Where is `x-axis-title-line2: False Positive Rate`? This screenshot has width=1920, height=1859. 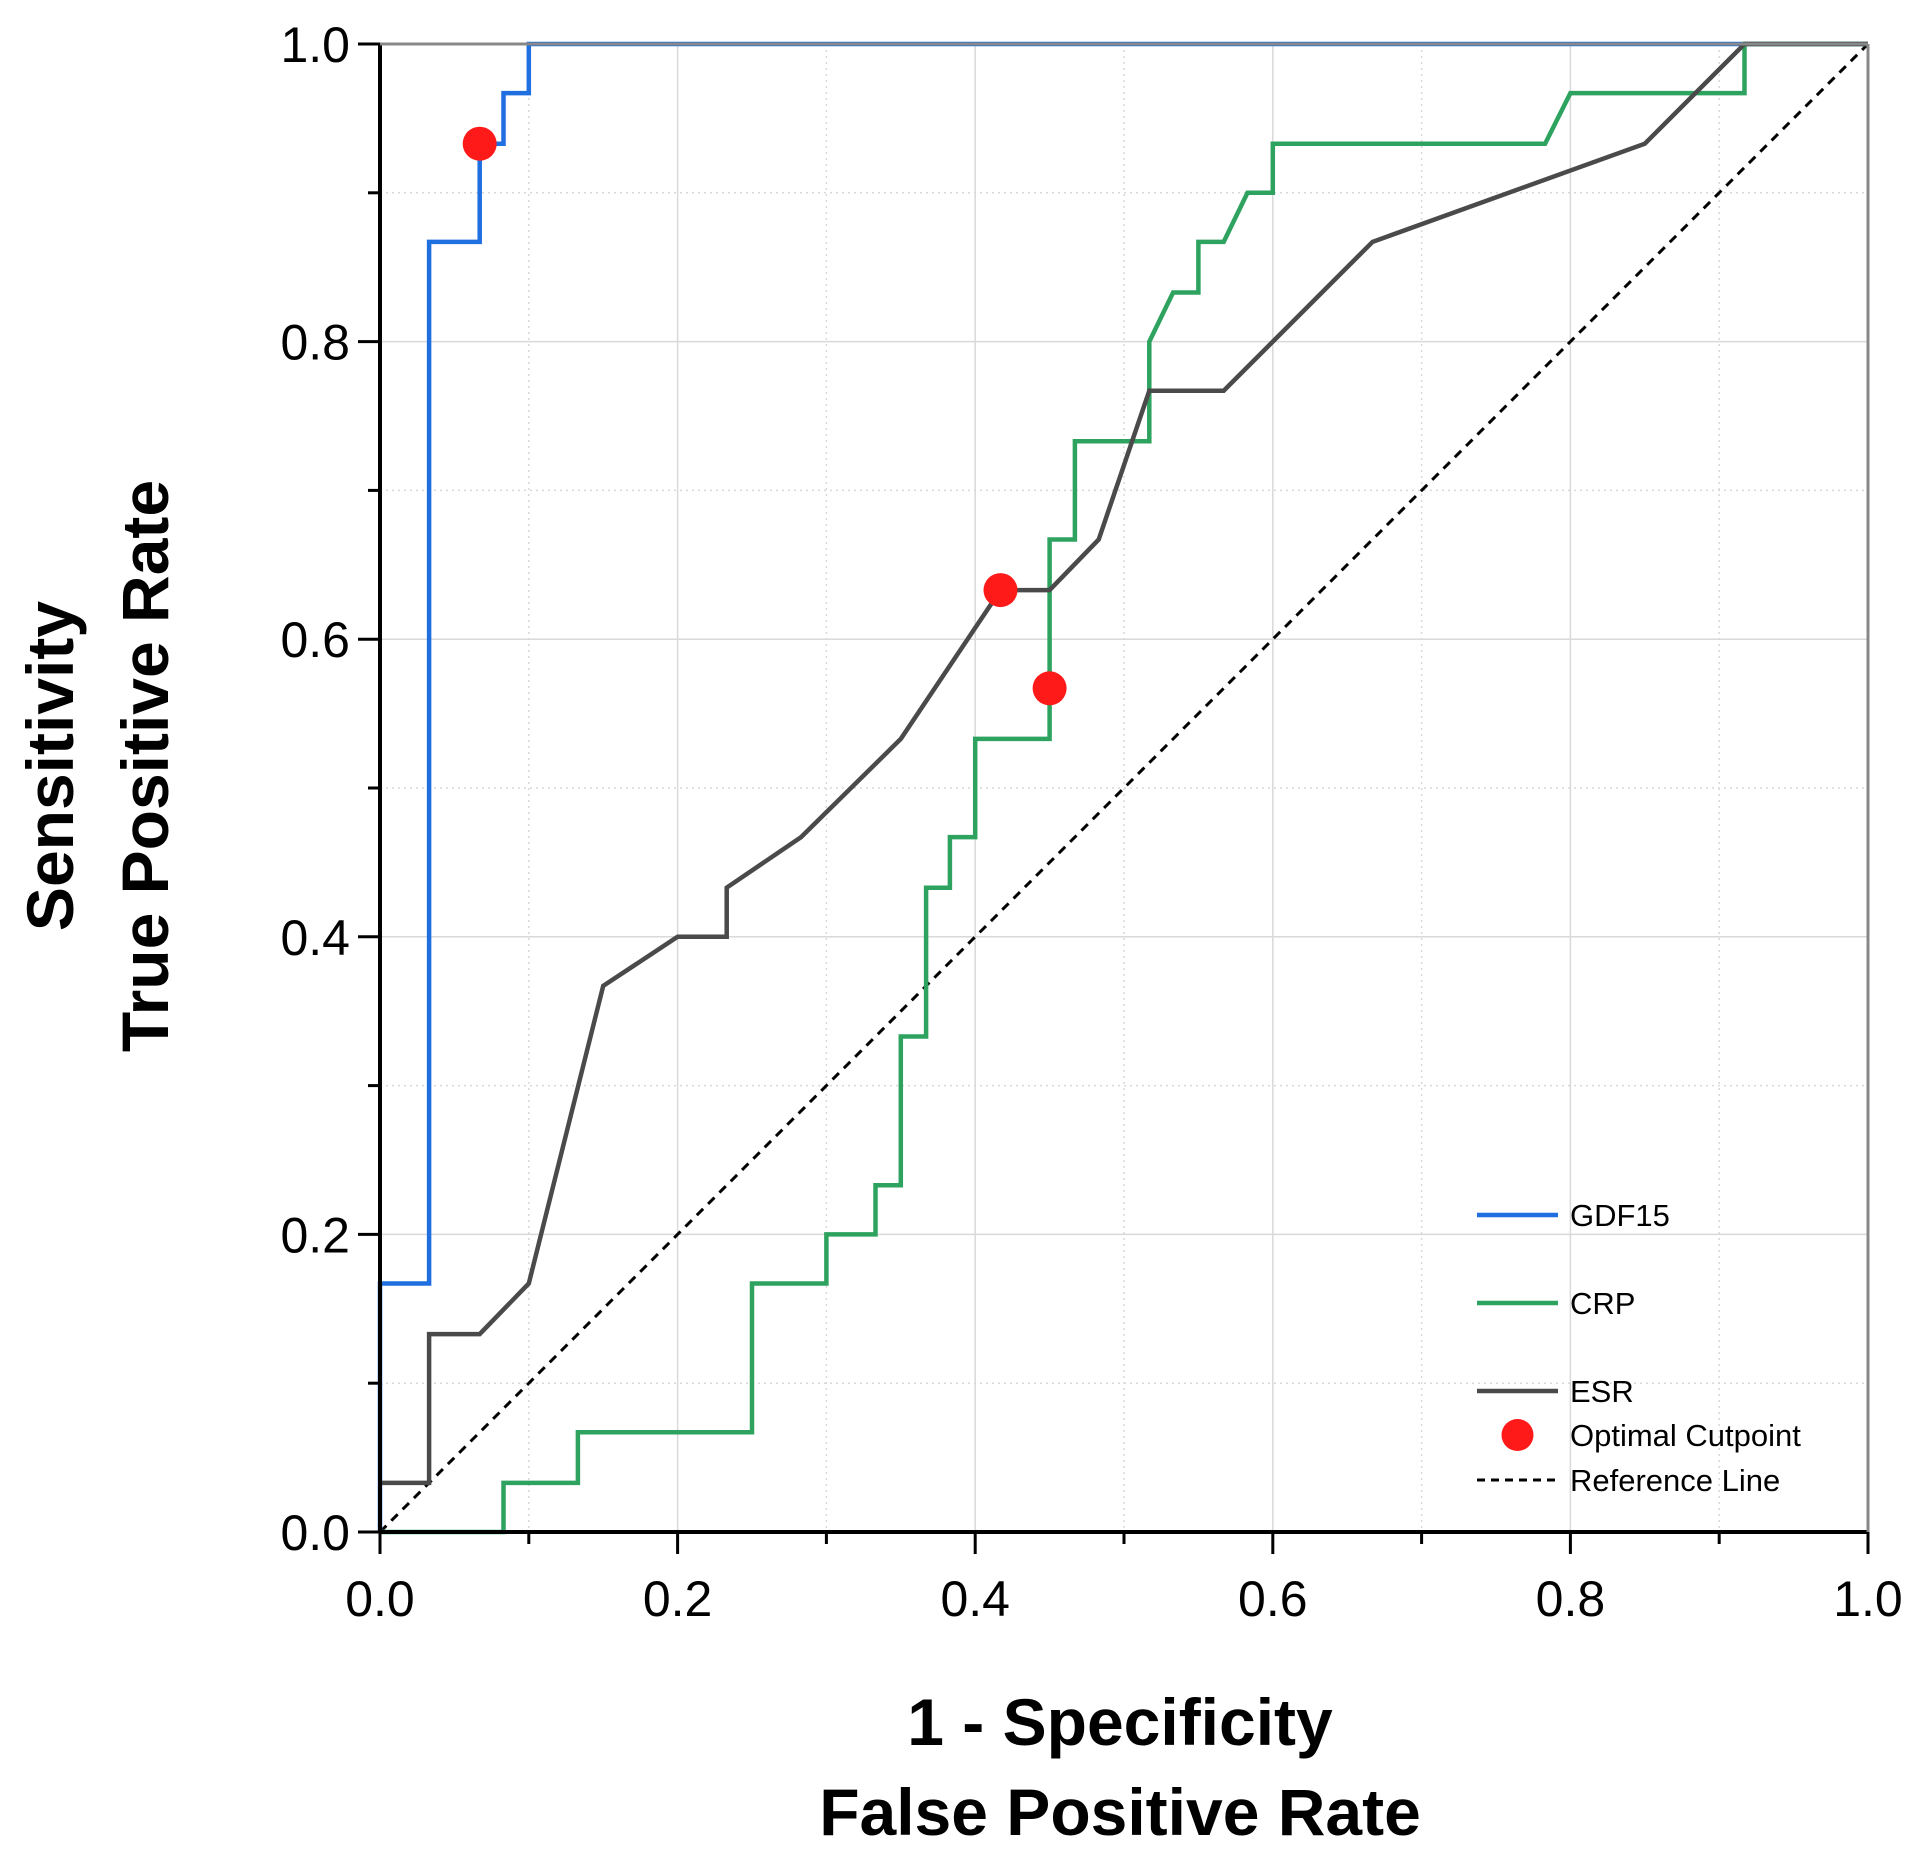 x-axis-title-line2: False Positive Rate is located at coordinates (1120, 1812).